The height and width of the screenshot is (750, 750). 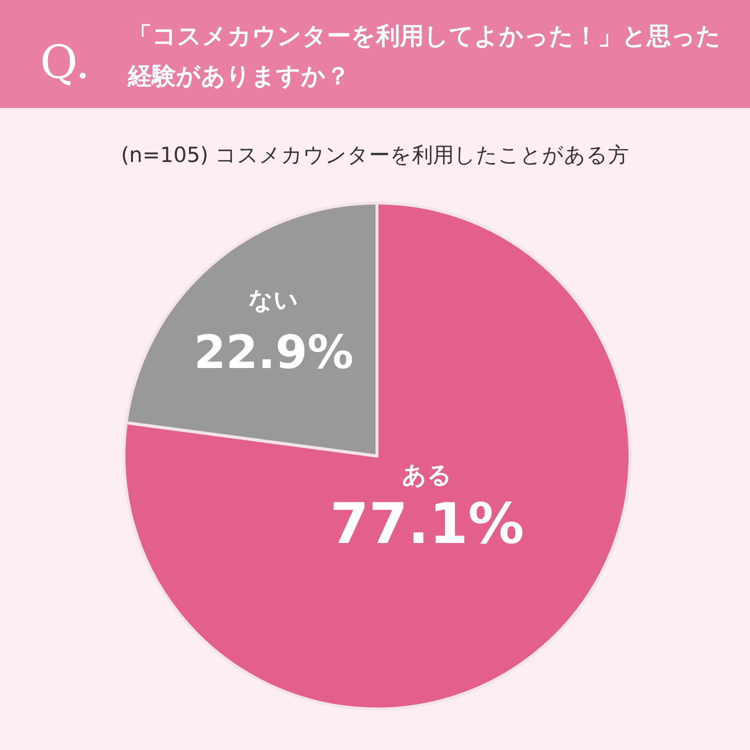 I want to click on data-label: 77.1%, so click(x=427, y=525).